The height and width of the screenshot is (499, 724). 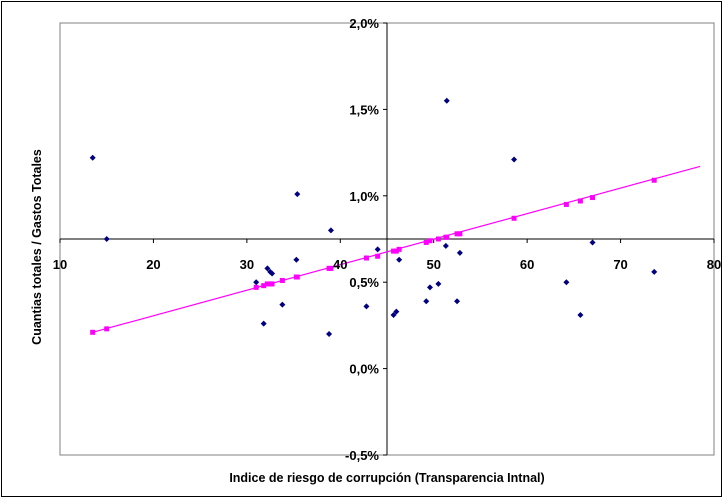 What do you see at coordinates (153, 264) in the screenshot?
I see `x-tick-label: 20` at bounding box center [153, 264].